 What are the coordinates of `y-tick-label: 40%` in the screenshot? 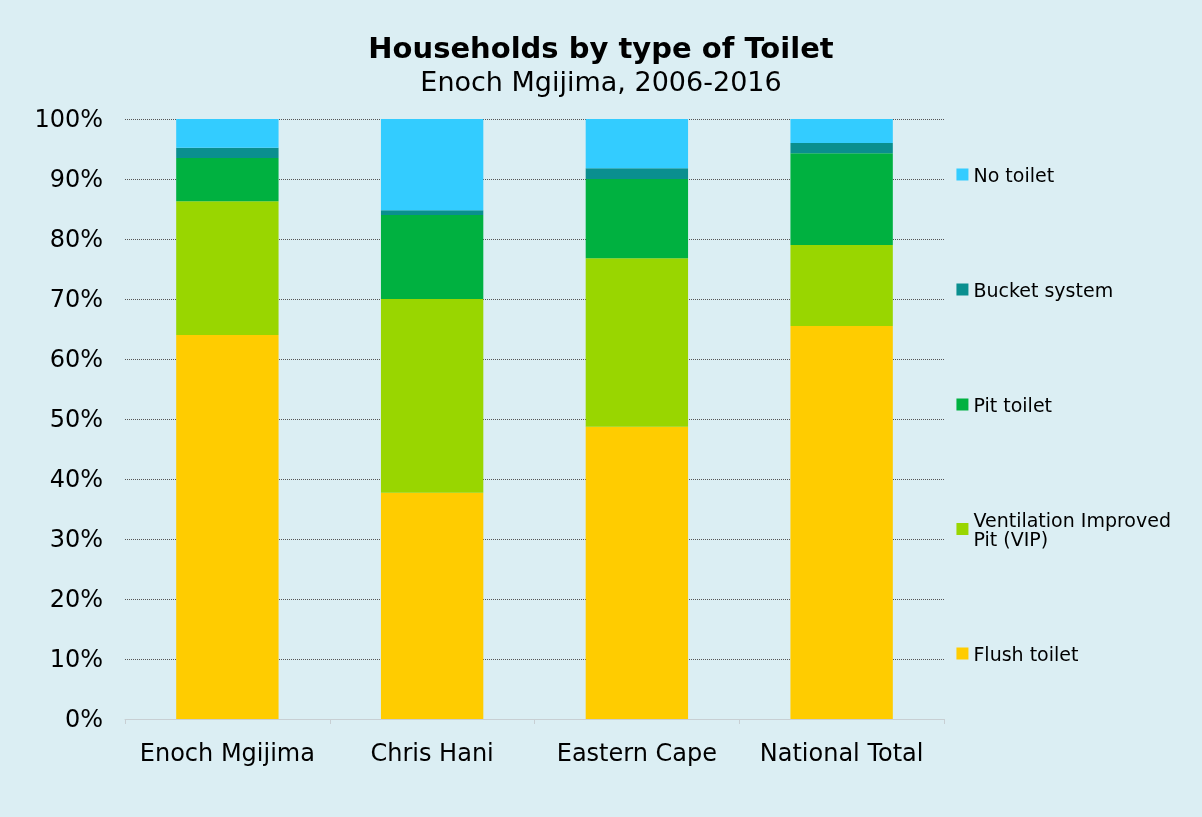 It's located at (76, 479).